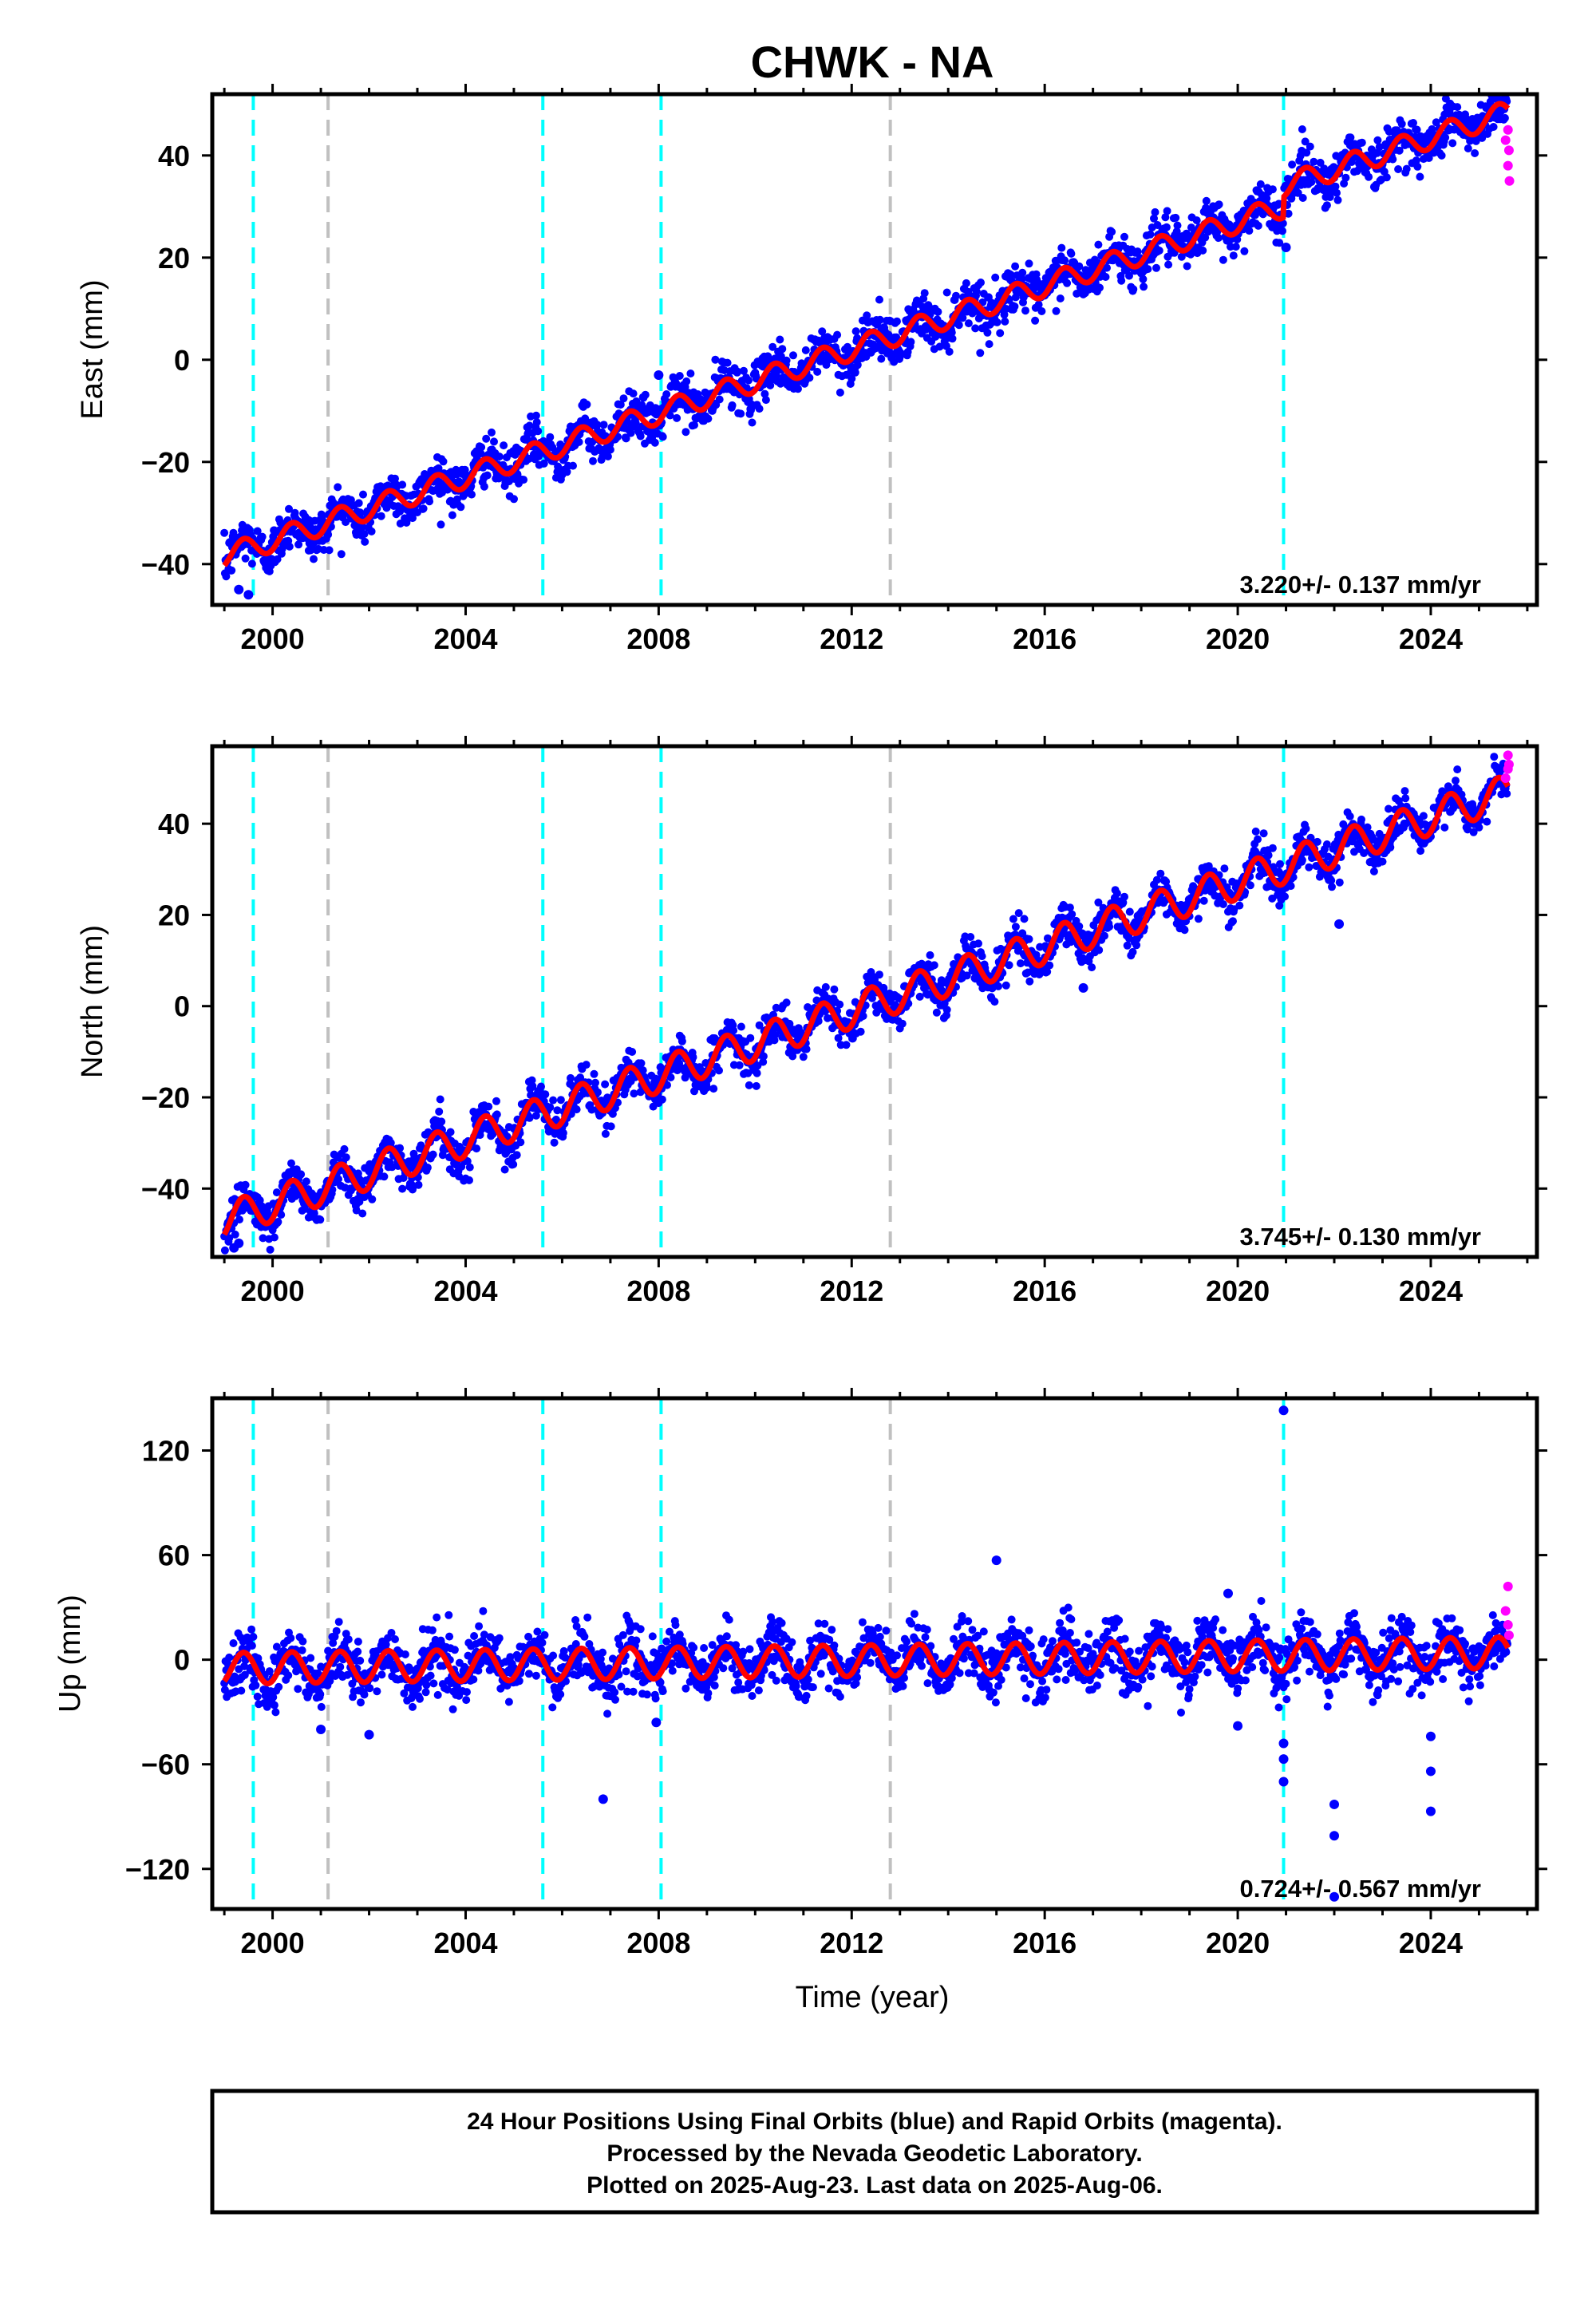 This screenshot has height=2316, width=1596. I want to click on x-tick-label: 2020, so click(1238, 1291).